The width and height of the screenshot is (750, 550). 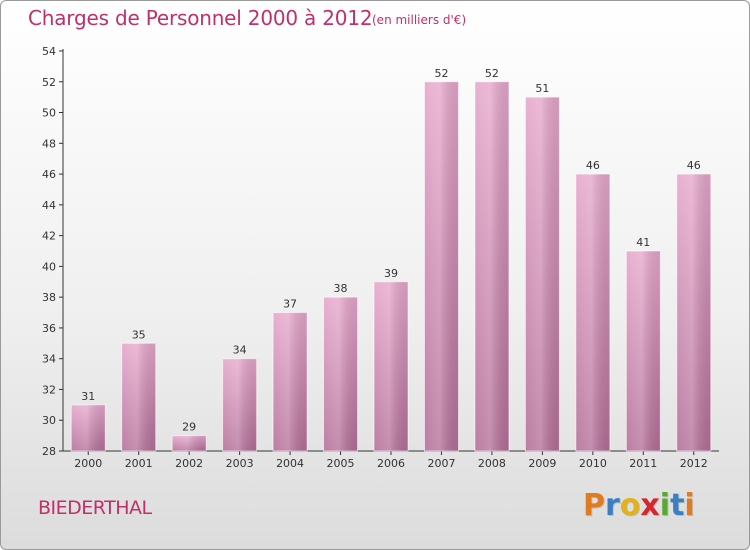 What do you see at coordinates (630, 505) in the screenshot?
I see `brand-letter: o` at bounding box center [630, 505].